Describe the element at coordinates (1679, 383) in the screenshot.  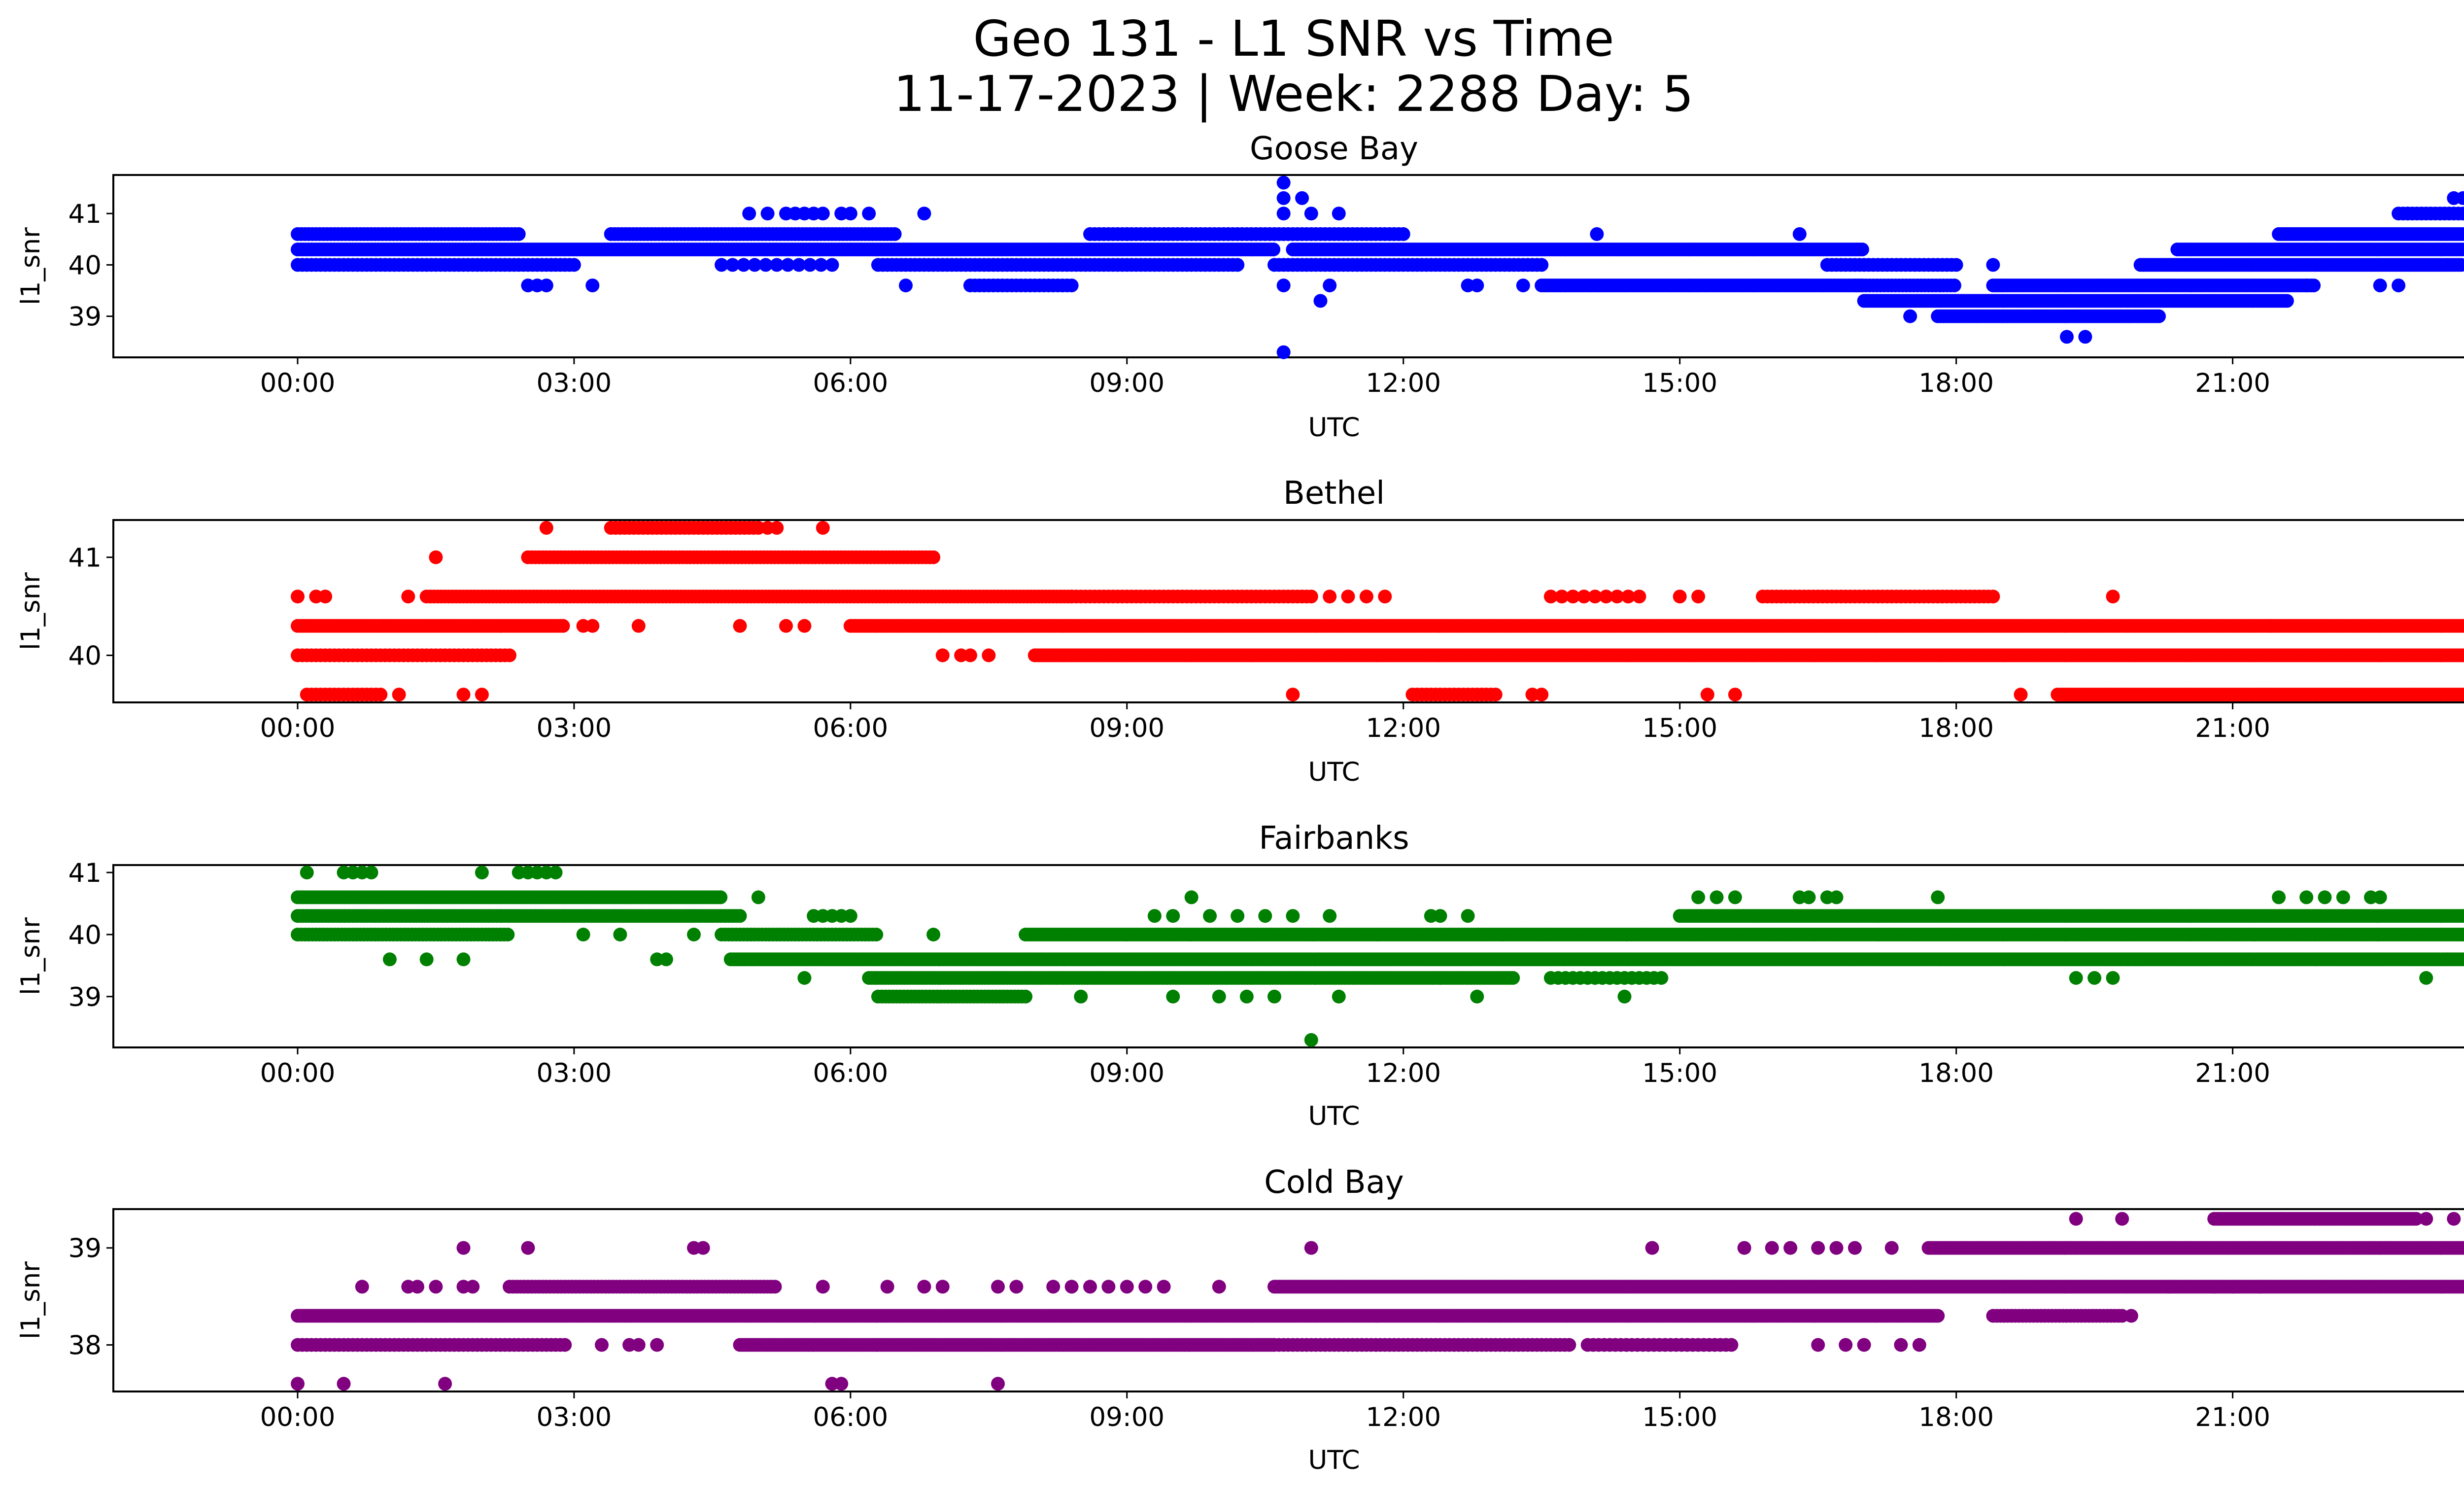
I see `x-tick-label: 15:00` at that location.